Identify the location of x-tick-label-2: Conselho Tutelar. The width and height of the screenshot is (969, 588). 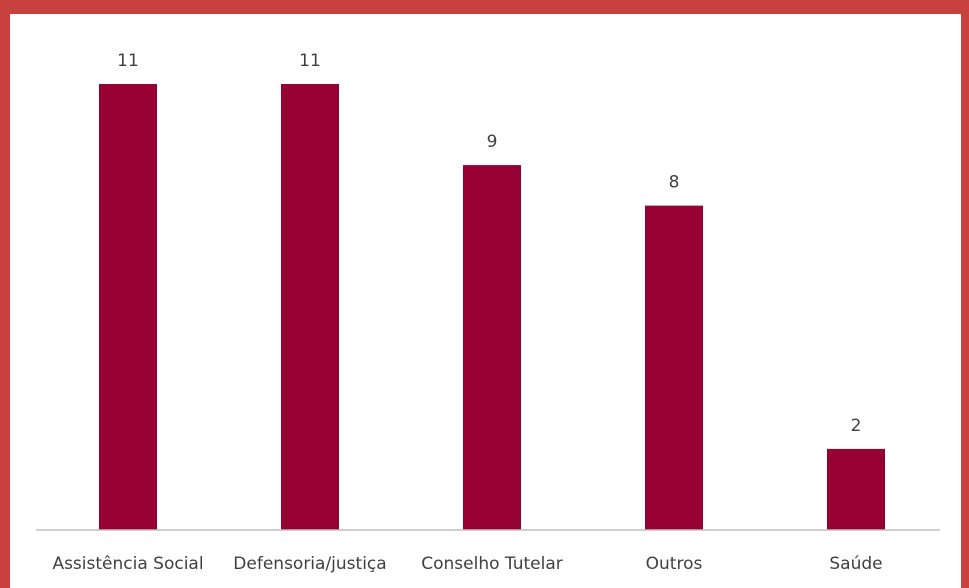
(492, 564).